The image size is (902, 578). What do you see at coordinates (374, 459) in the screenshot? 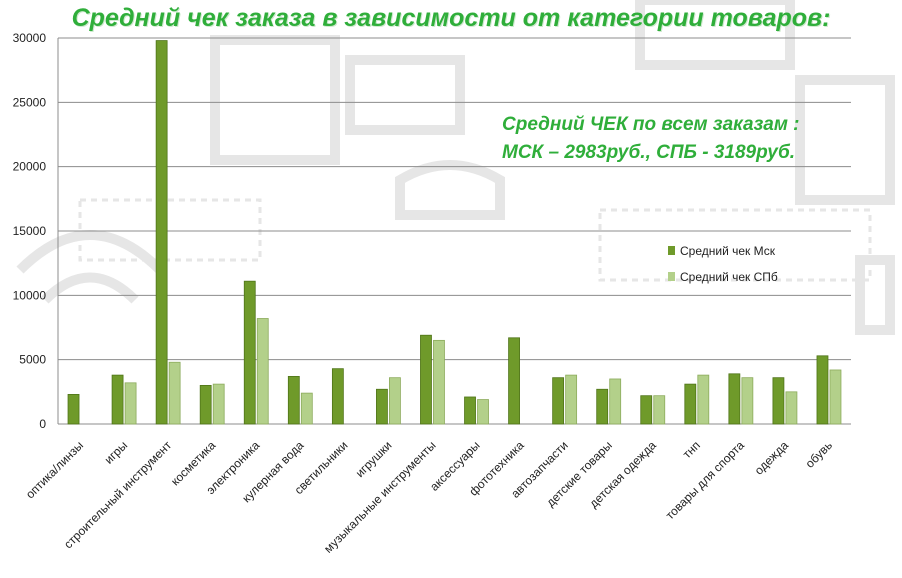
I see `x-tick-label: игрушки` at bounding box center [374, 459].